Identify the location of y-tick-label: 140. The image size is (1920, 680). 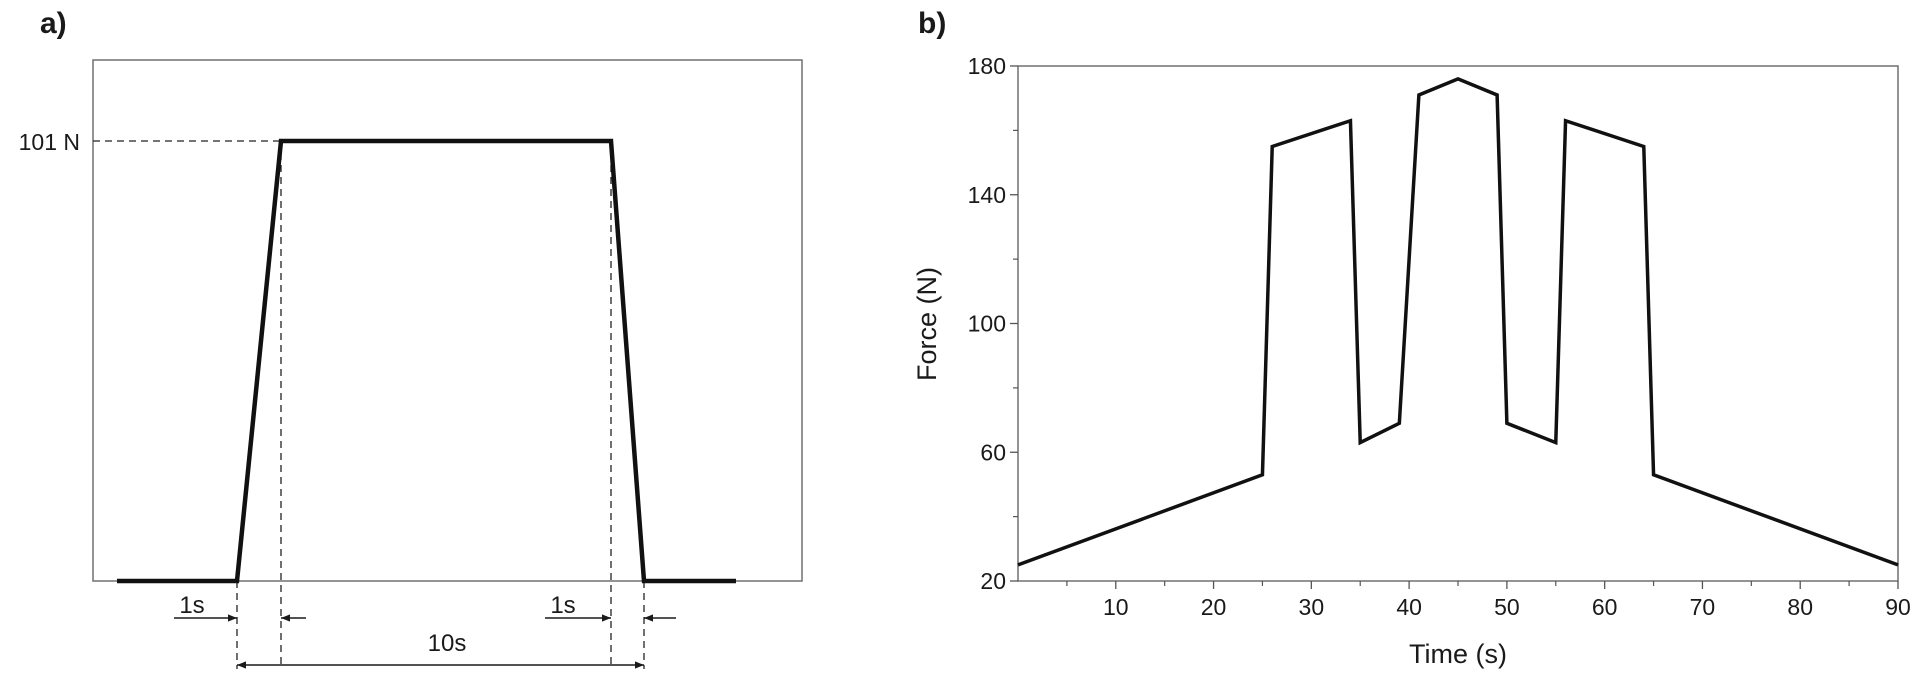
(987, 195).